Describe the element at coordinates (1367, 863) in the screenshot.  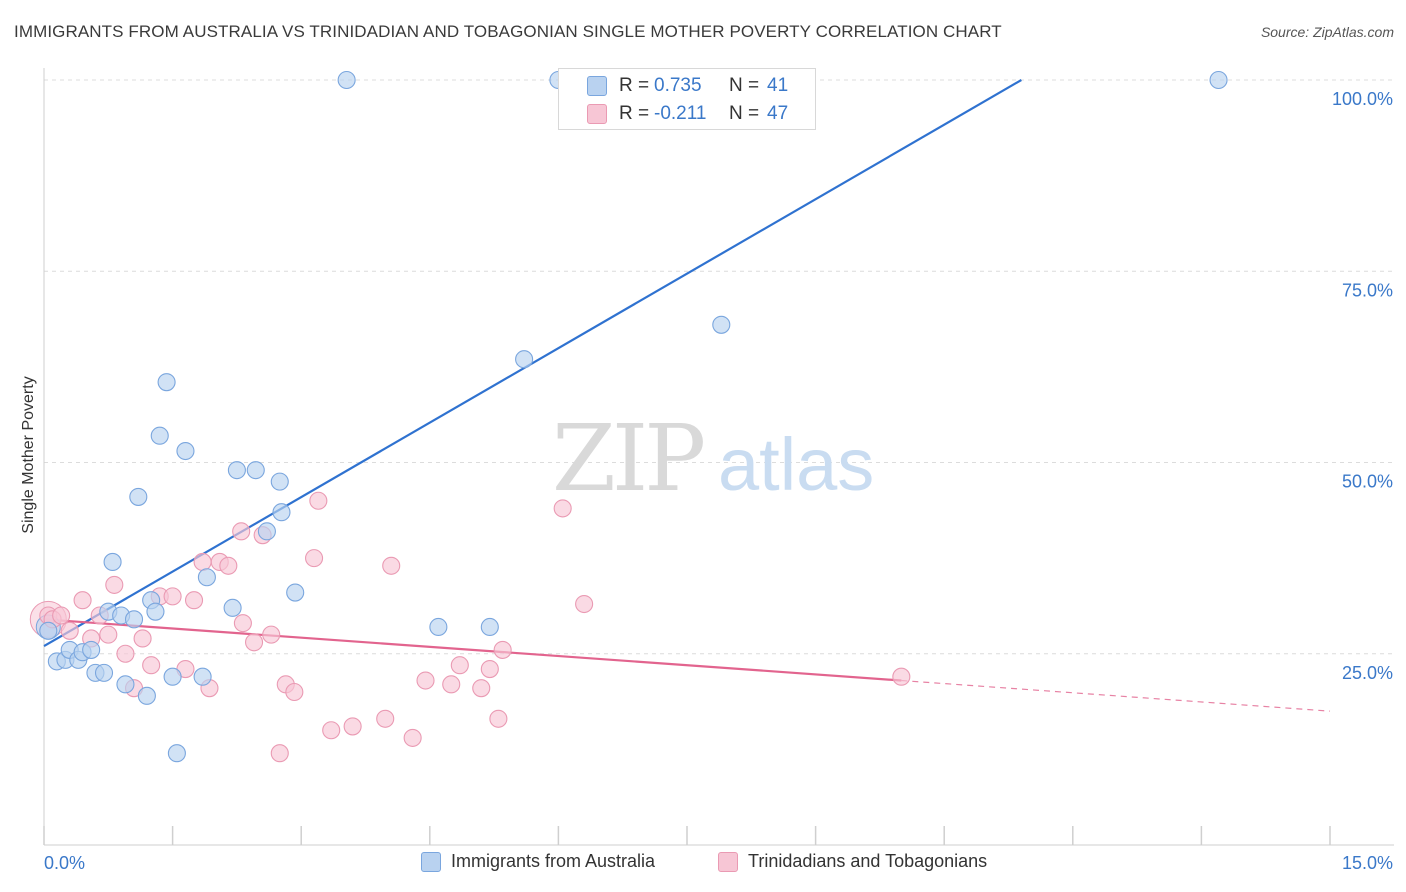
I see `x-tick-label: 15.0%` at that location.